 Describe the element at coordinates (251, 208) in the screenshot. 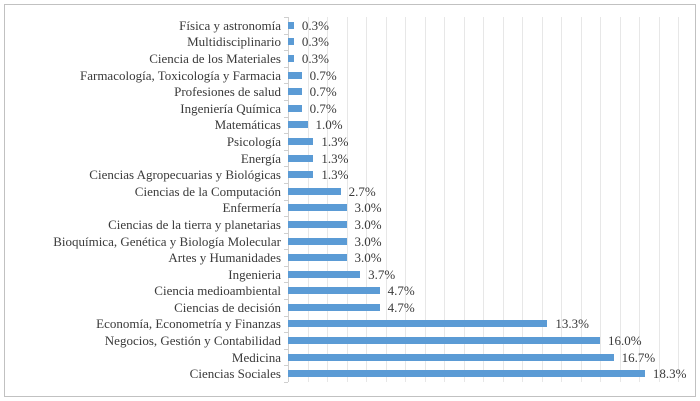

I see `category-label: Enfermería` at that location.